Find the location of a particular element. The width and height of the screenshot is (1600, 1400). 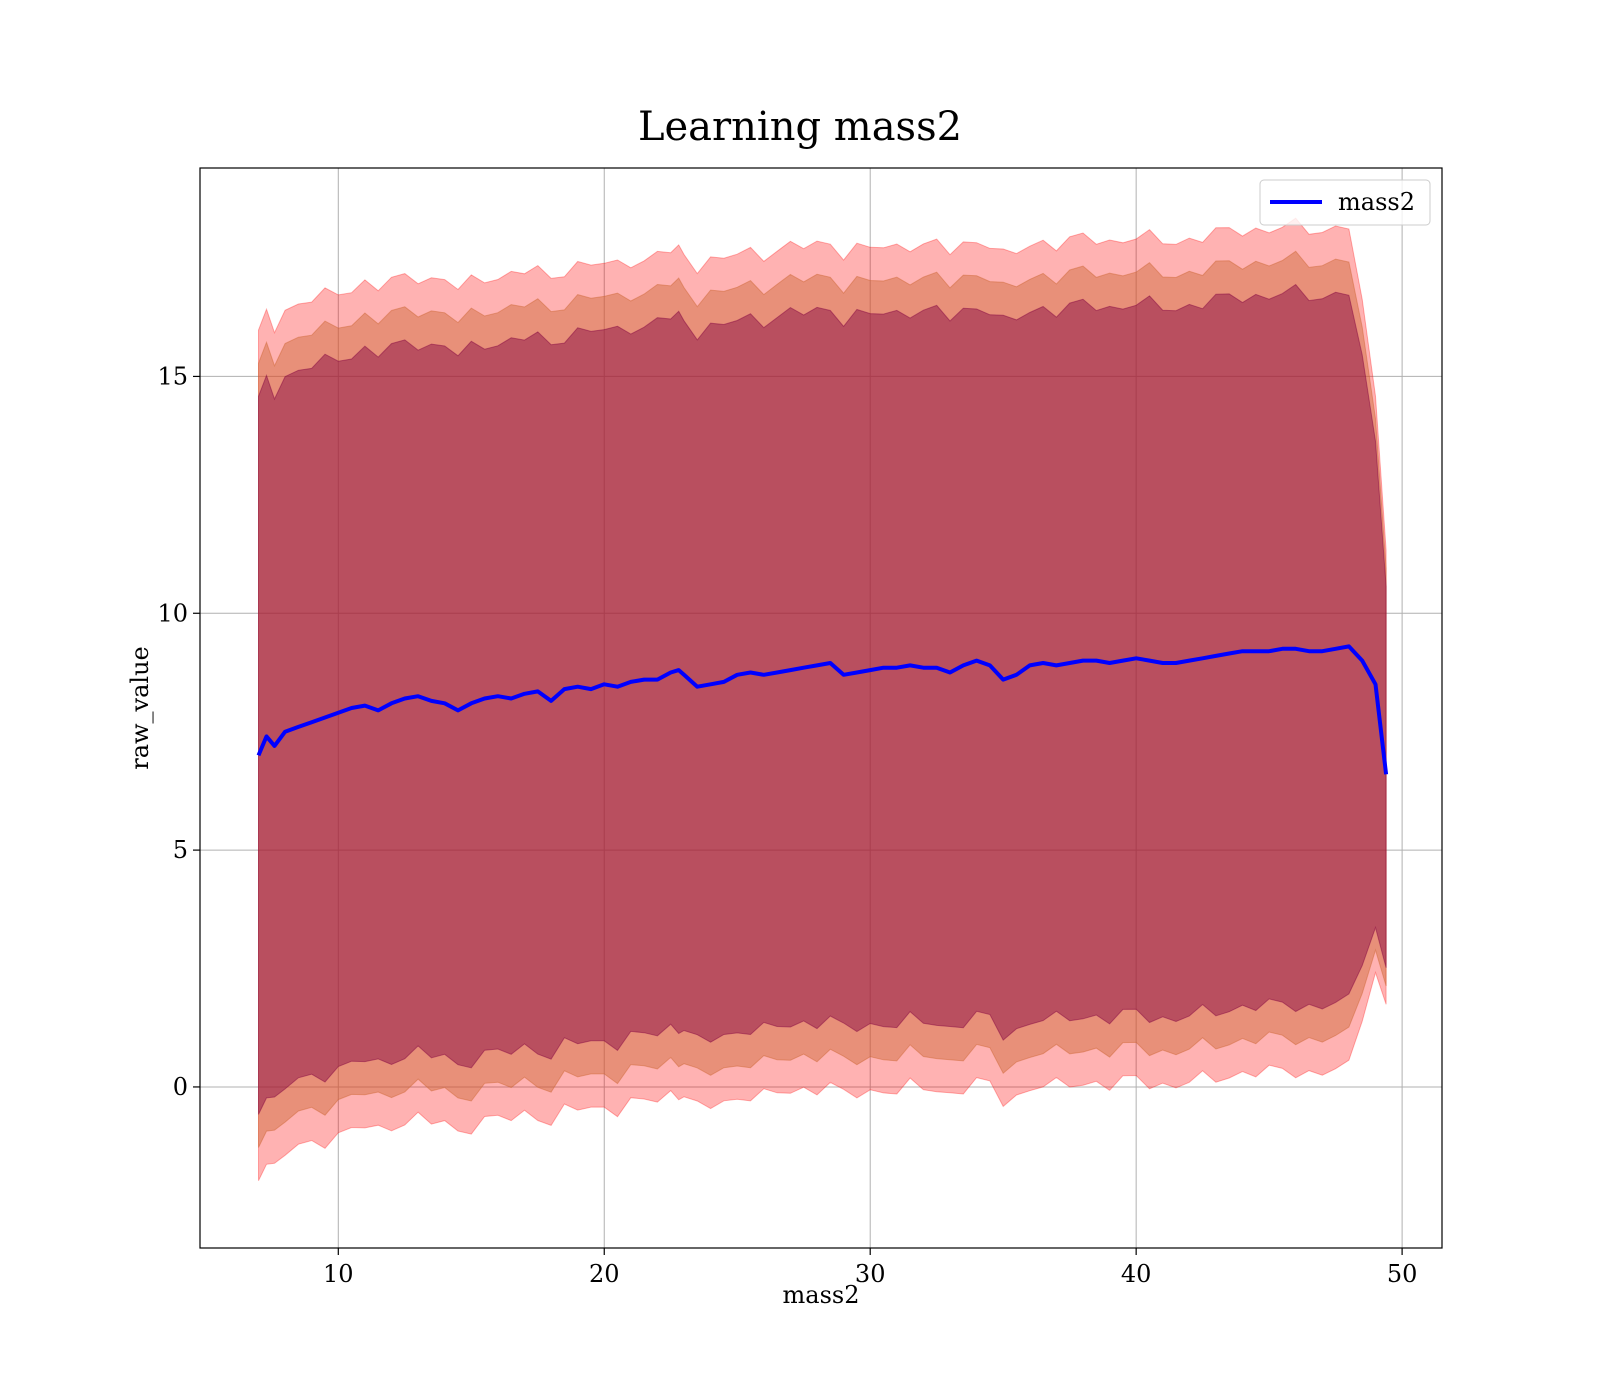

legend: mass2 is located at coordinates (1345, 202).